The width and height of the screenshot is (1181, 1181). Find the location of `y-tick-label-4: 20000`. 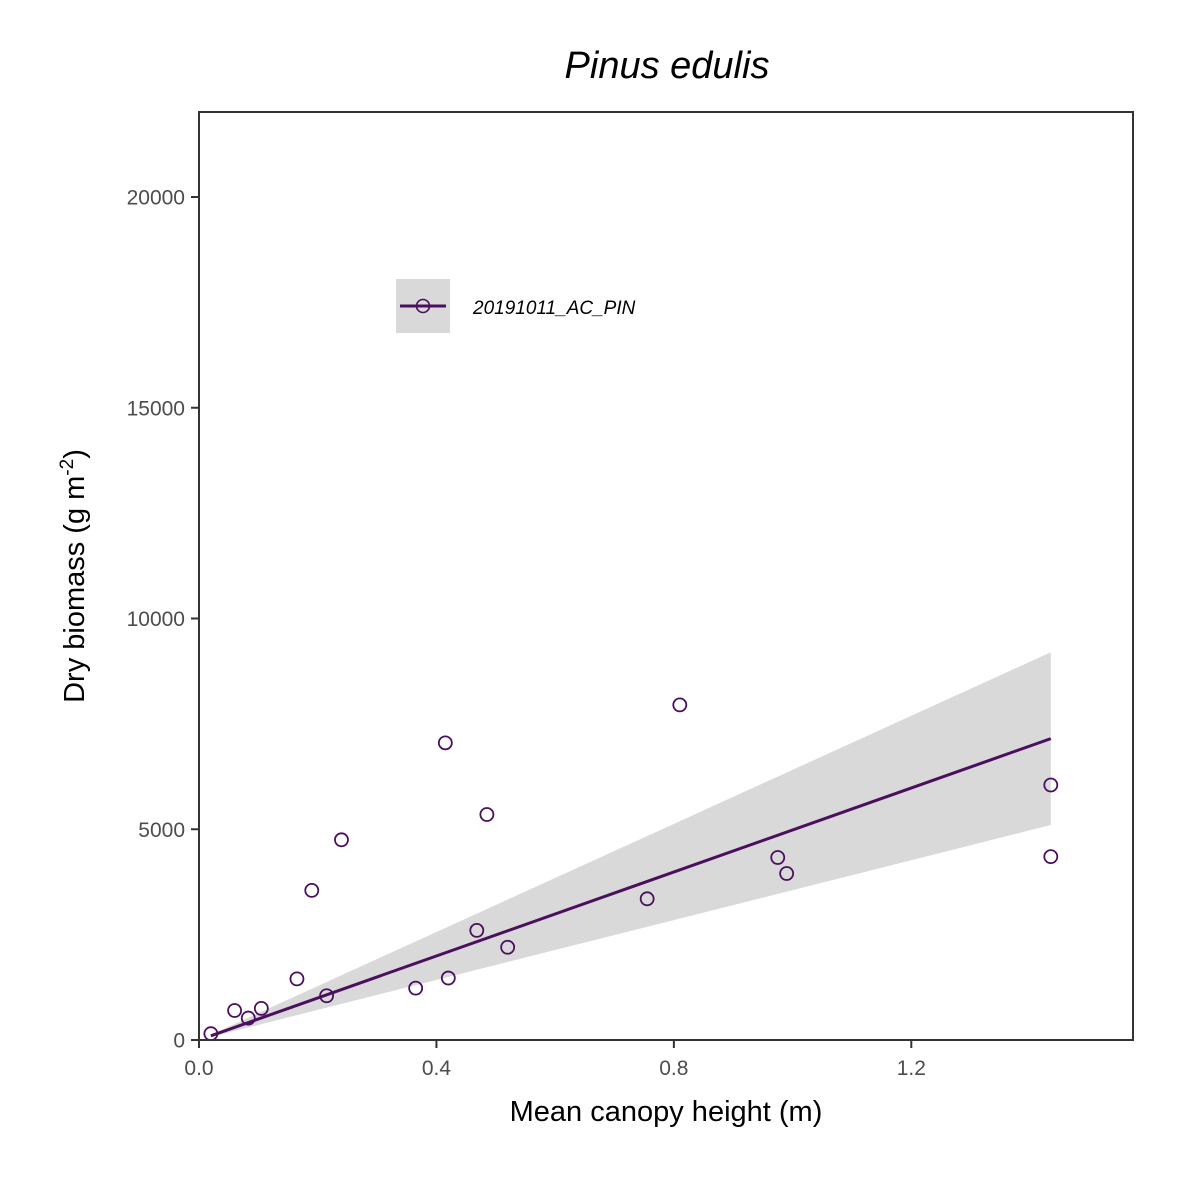

y-tick-label-4: 20000 is located at coordinates (156, 198).